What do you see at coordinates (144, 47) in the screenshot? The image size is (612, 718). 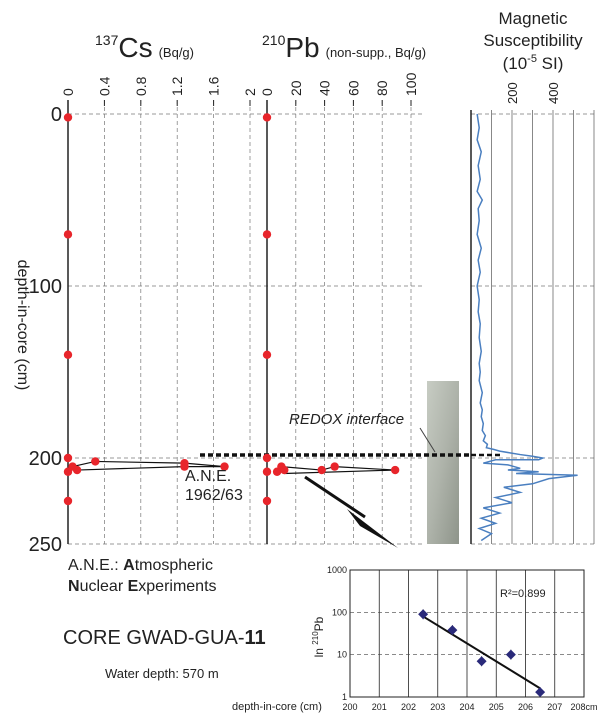 I see `cs-title: 137Cs (Bq/g)` at bounding box center [144, 47].